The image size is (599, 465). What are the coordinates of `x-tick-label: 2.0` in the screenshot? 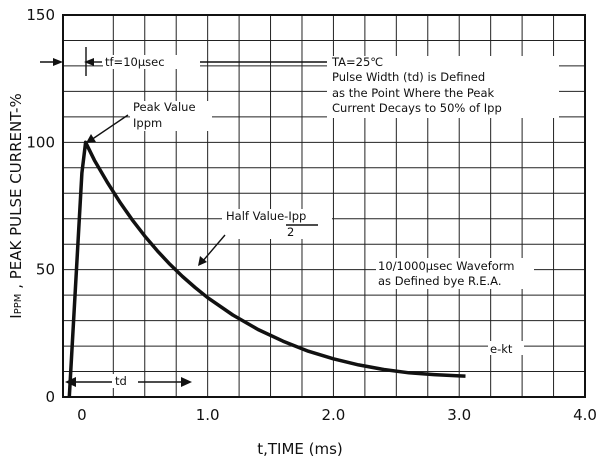 It's located at (334, 415).